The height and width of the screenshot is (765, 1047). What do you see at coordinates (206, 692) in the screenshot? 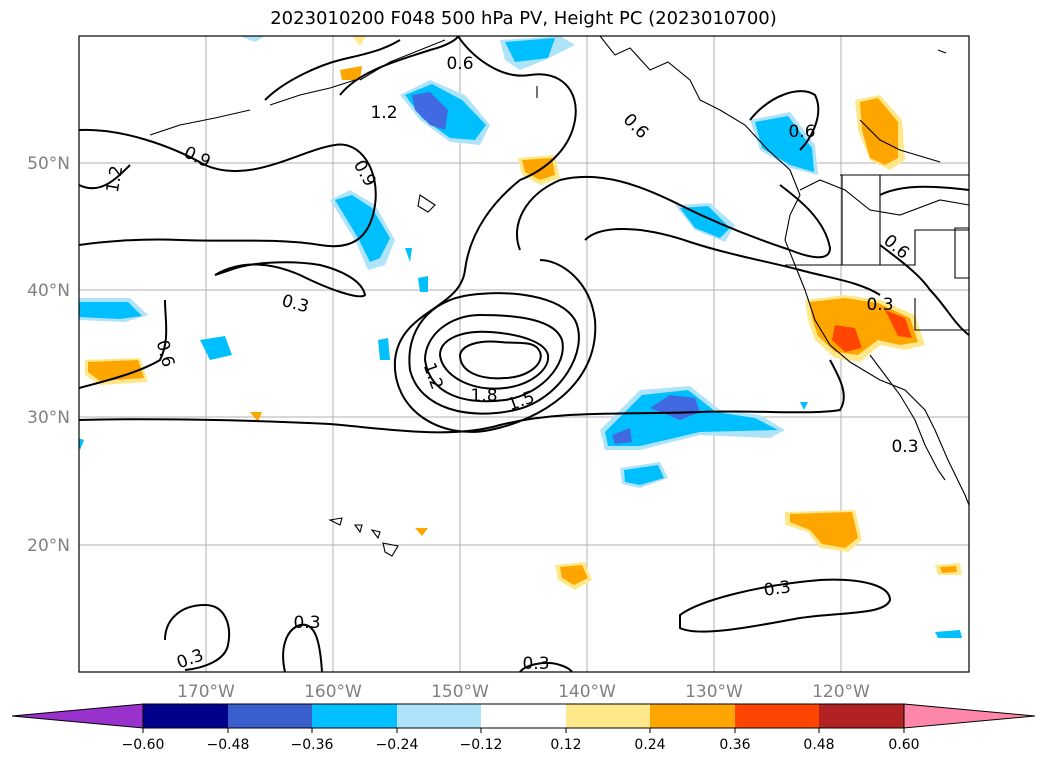
I see `lon-label: 170°W` at bounding box center [206, 692].